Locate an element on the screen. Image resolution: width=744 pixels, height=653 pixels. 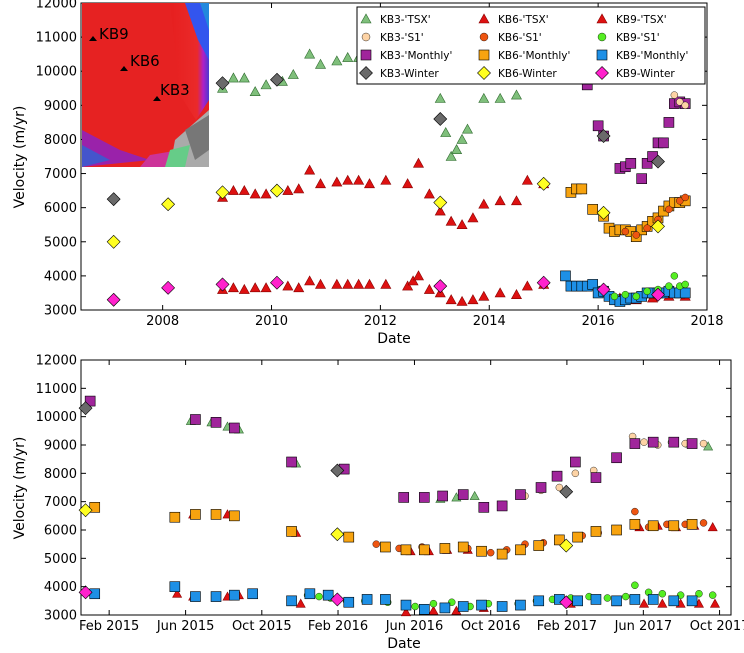
top-point-kb6-monthly is located at coordinates (592, 209).